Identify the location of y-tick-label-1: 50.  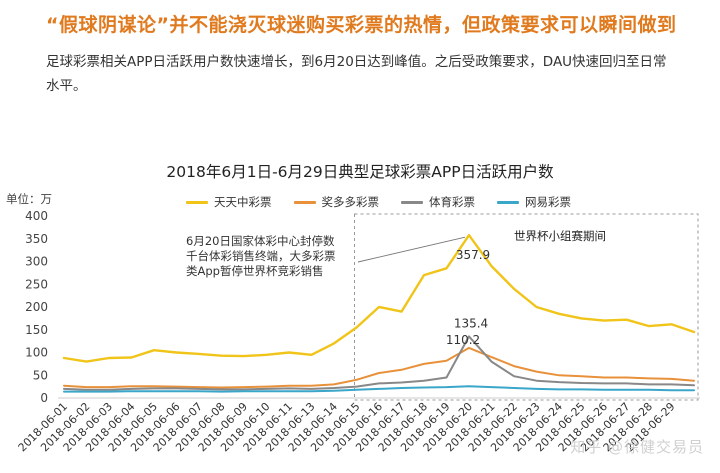
(40, 375).